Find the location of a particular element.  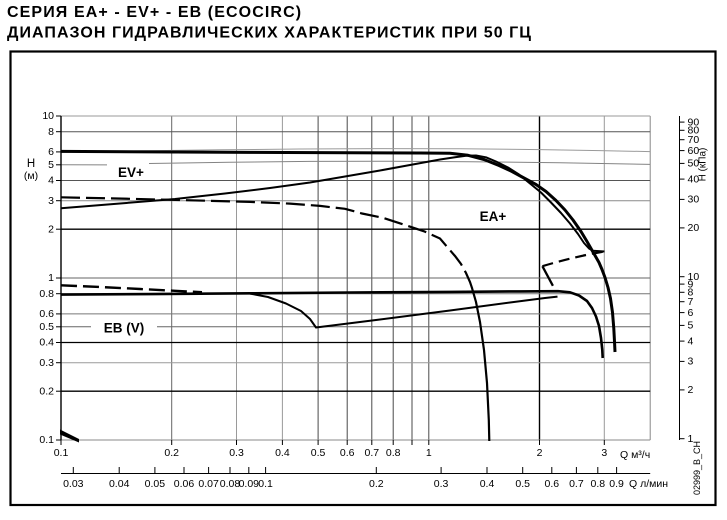

svg-text: 0.06 is located at coordinates (184, 484).